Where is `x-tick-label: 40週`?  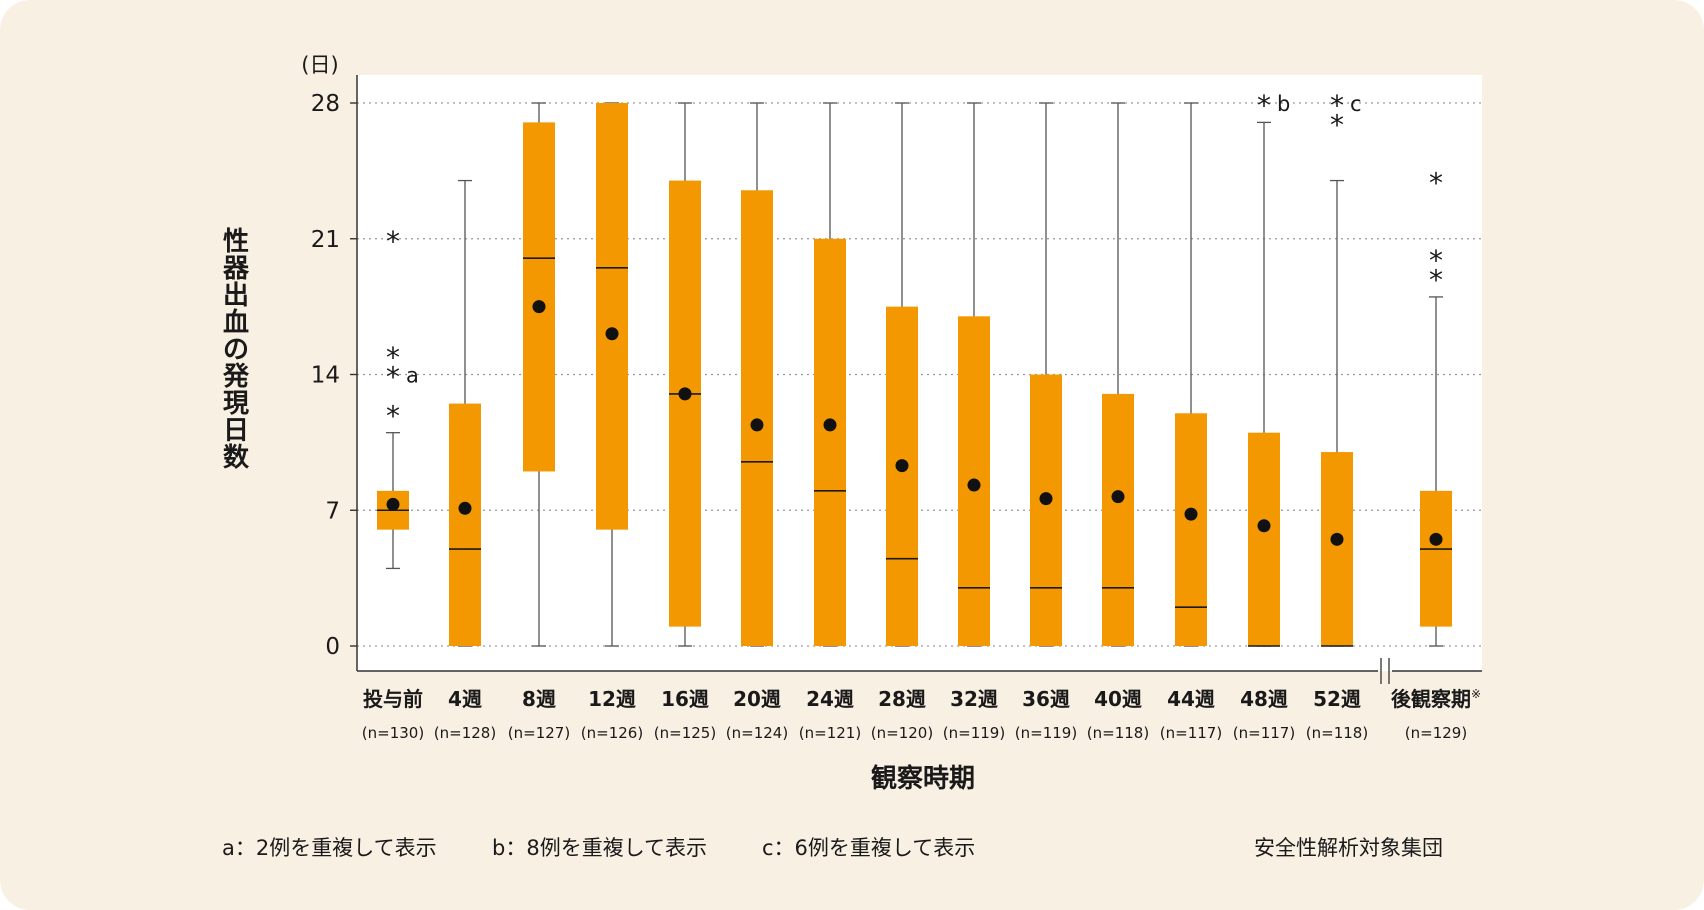 x-tick-label: 40週 is located at coordinates (1118, 699).